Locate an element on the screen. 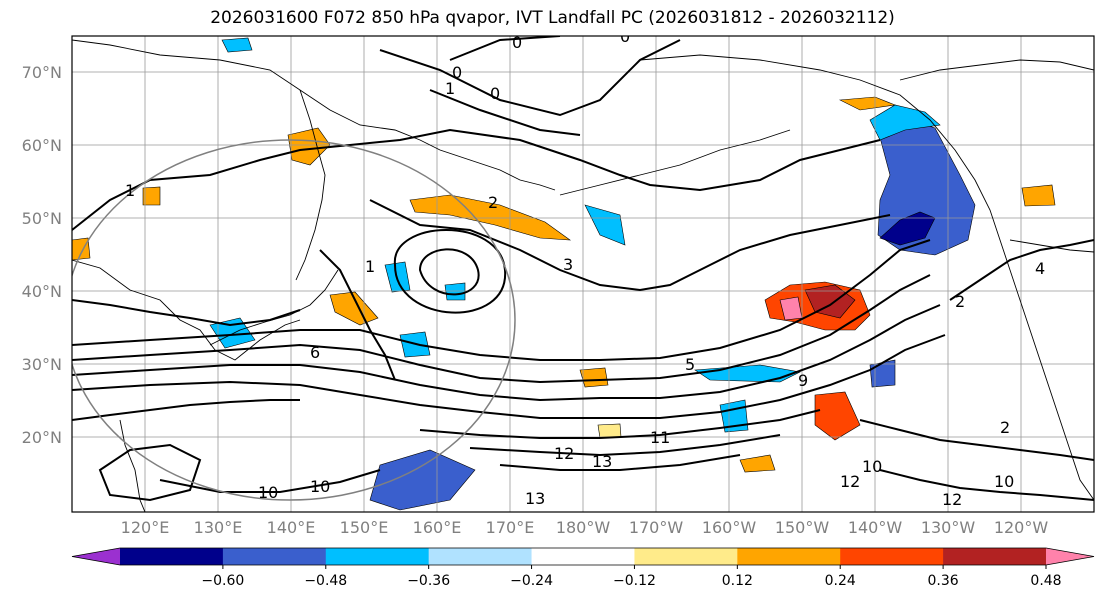  latitude-labels: 70°N 60°N 50°N 40°N 30°N 20°N is located at coordinates (42, 255).